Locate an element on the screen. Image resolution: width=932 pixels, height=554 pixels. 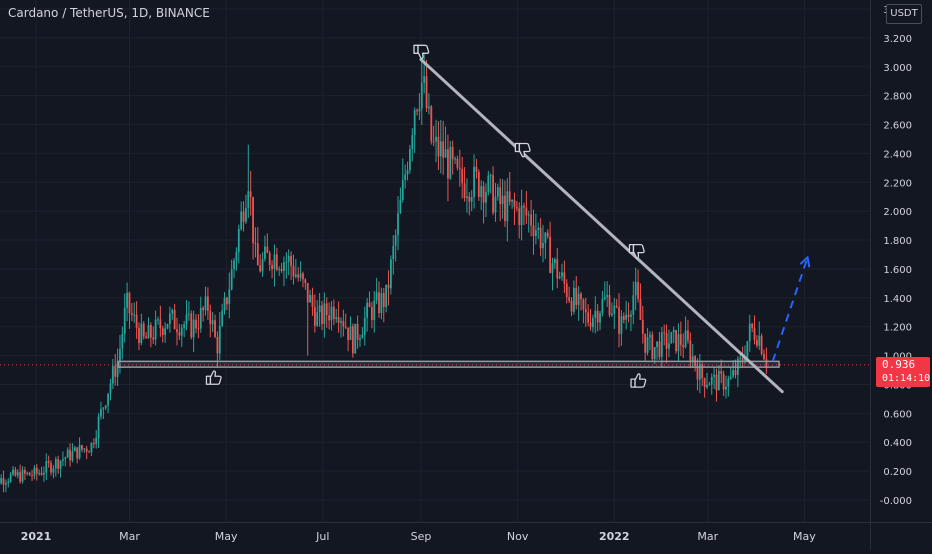
x-tick-label: Jul is located at coordinates (322, 536).